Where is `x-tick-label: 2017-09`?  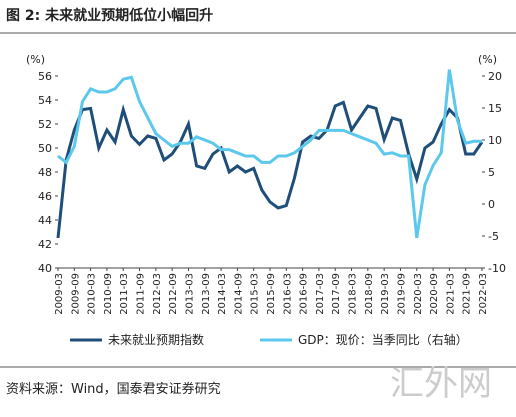 x-tick-label: 2017-09 is located at coordinates (336, 294).